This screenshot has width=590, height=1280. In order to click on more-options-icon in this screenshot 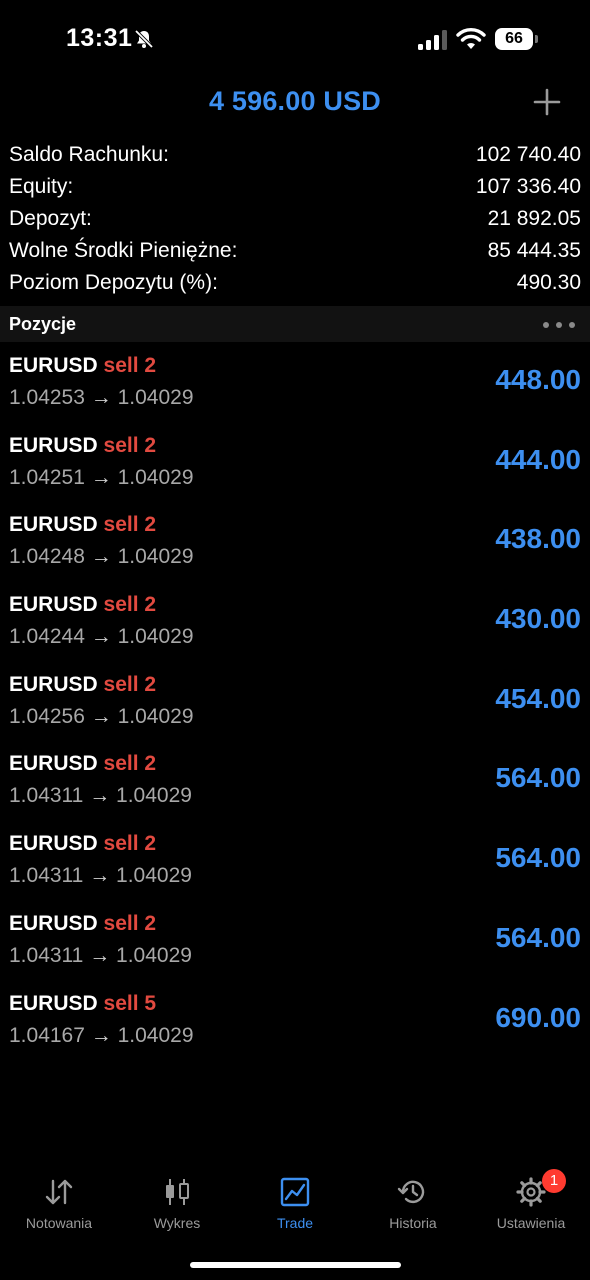, I will do `click(559, 325)`.